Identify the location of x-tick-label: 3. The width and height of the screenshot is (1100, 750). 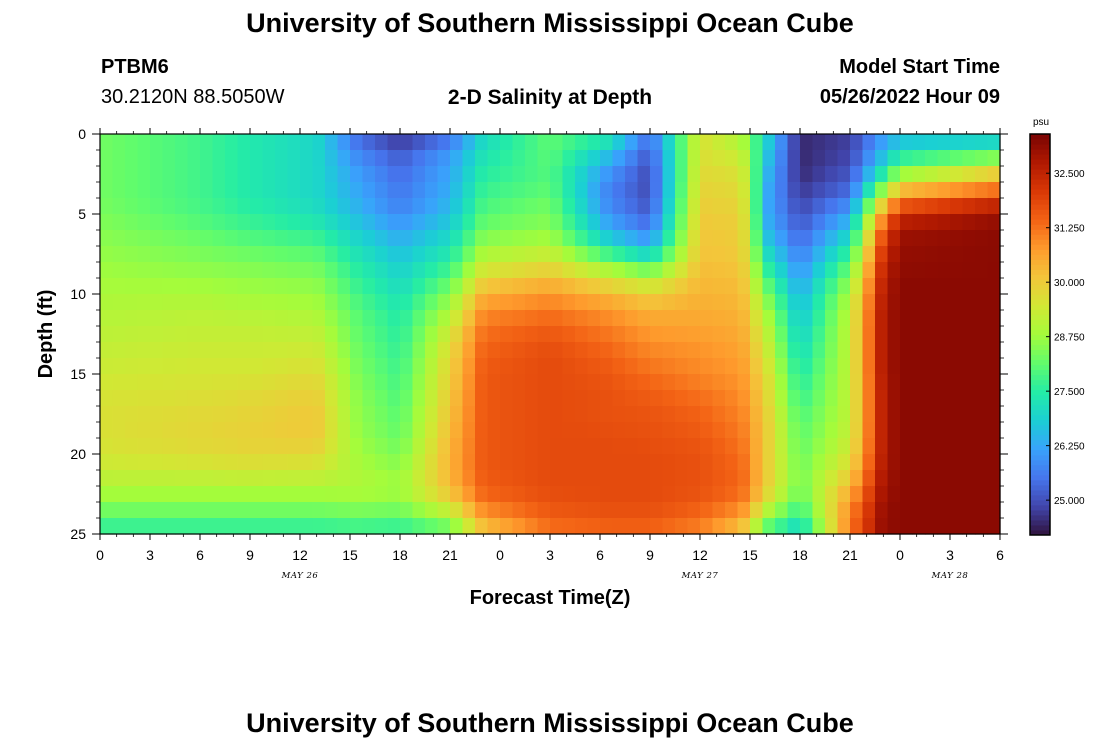
(550, 555).